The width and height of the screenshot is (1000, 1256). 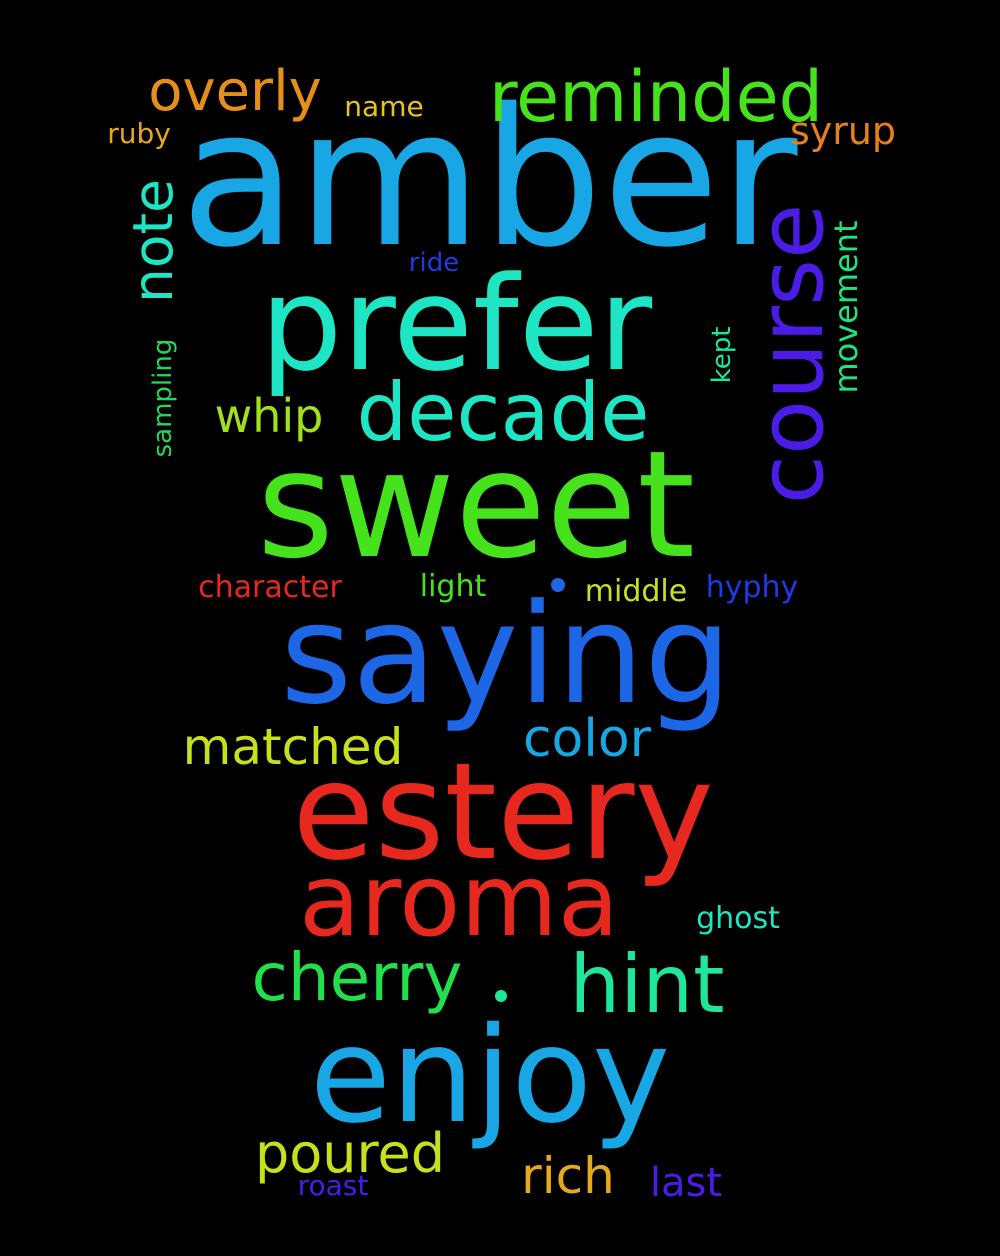 I want to click on word-ghost: ghost, so click(x=738, y=918).